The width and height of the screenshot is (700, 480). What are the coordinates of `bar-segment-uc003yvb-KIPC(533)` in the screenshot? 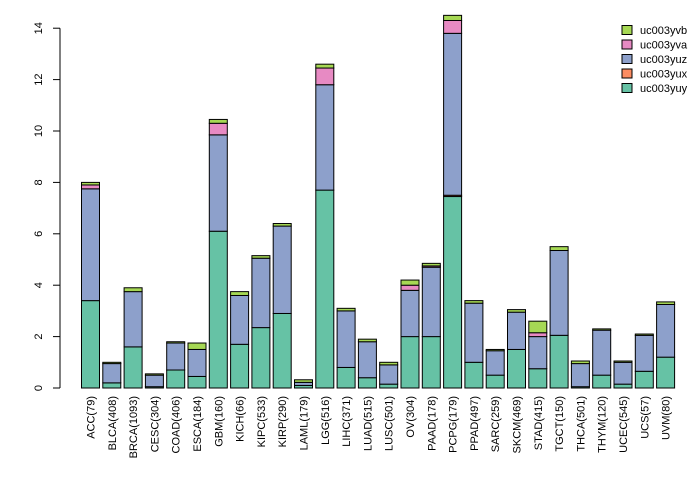 It's located at (261, 257).